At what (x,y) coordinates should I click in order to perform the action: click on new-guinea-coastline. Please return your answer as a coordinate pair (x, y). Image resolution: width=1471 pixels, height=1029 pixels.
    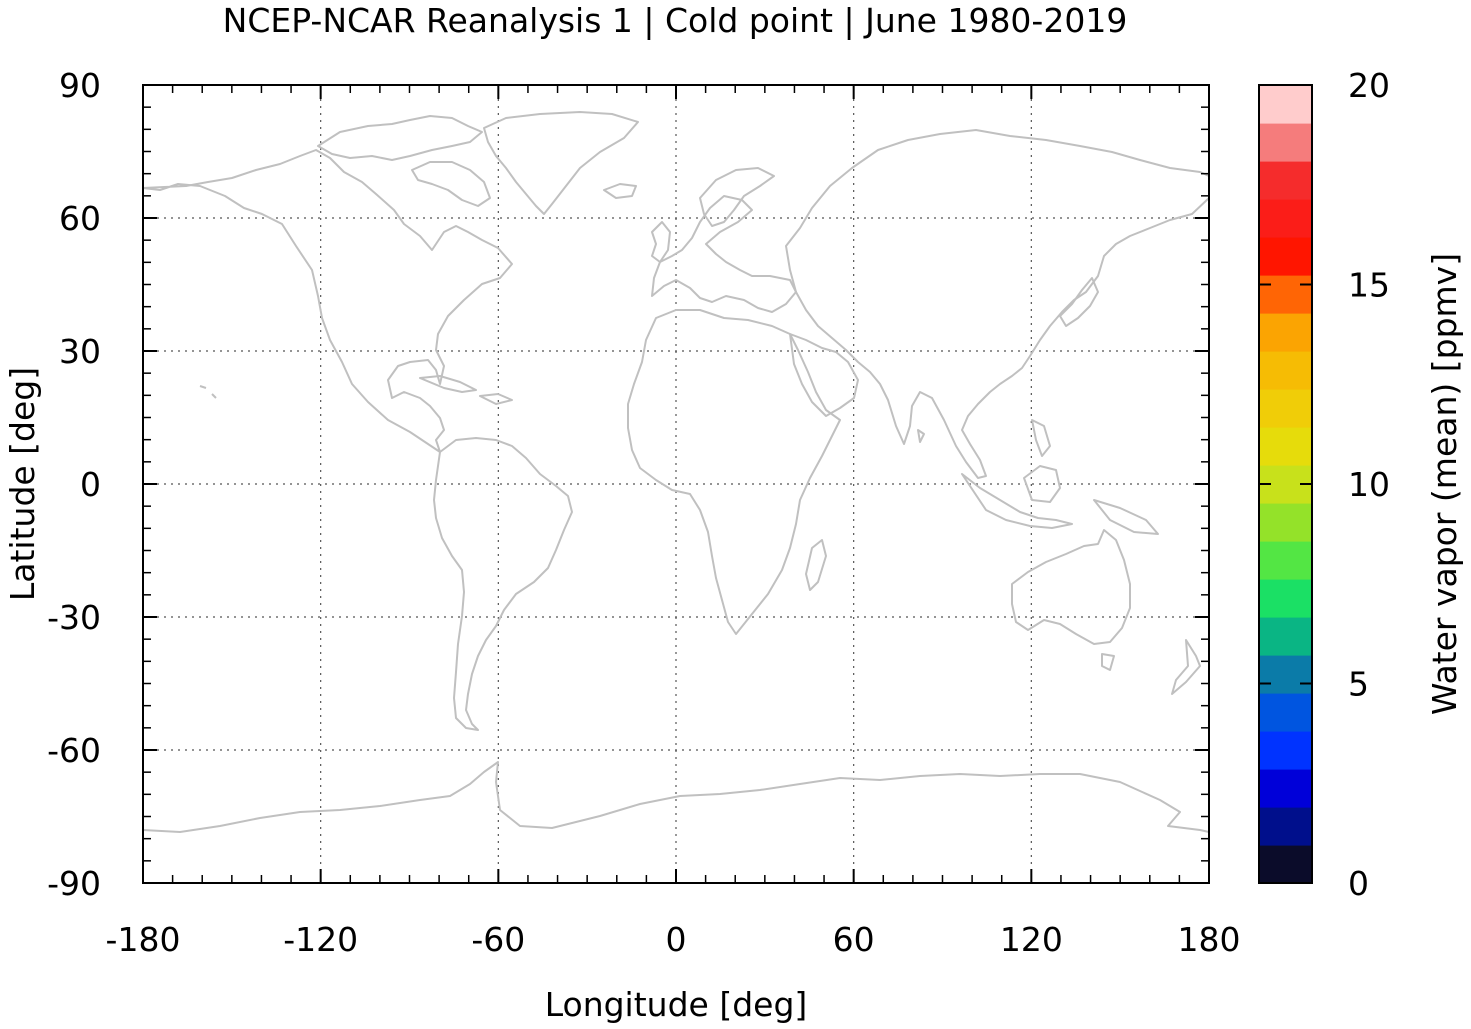
    Looking at the image, I should click on (1126, 517).